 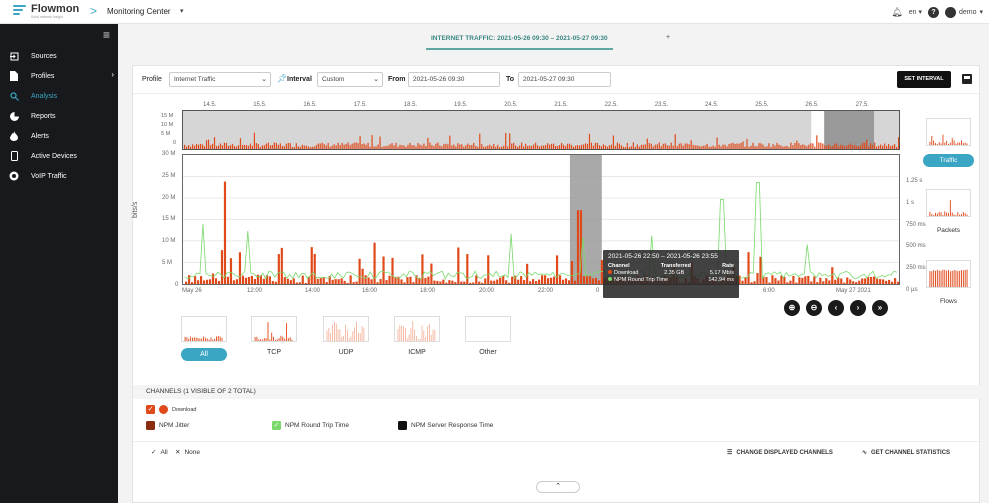 I want to click on user-avatar-icon, so click(x=950, y=12).